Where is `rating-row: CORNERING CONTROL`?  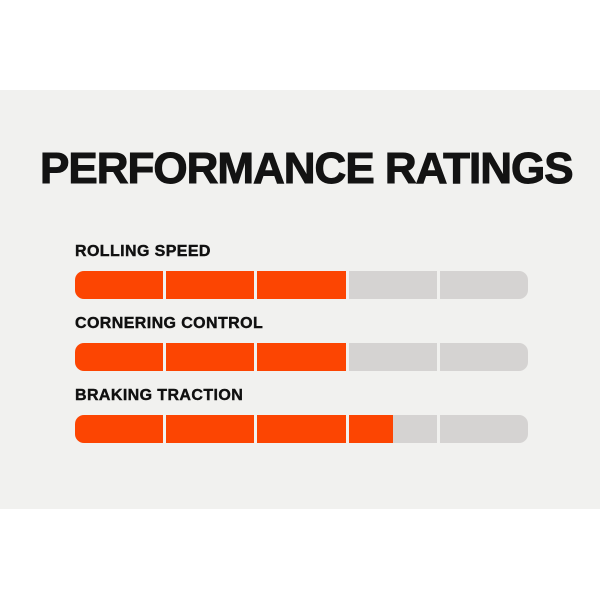 rating-row: CORNERING CONTROL is located at coordinates (301, 343).